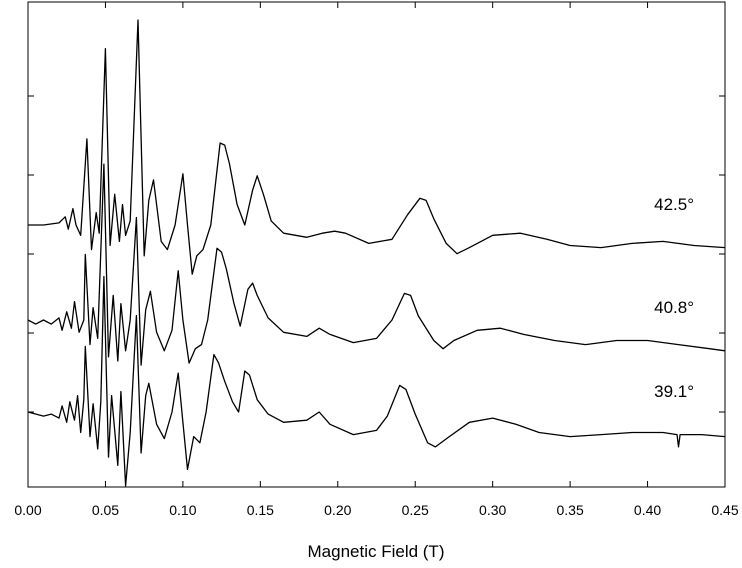 This screenshot has height=568, width=742. Describe the element at coordinates (337, 510) in the screenshot. I see `x-tick-label: 0.20` at that location.